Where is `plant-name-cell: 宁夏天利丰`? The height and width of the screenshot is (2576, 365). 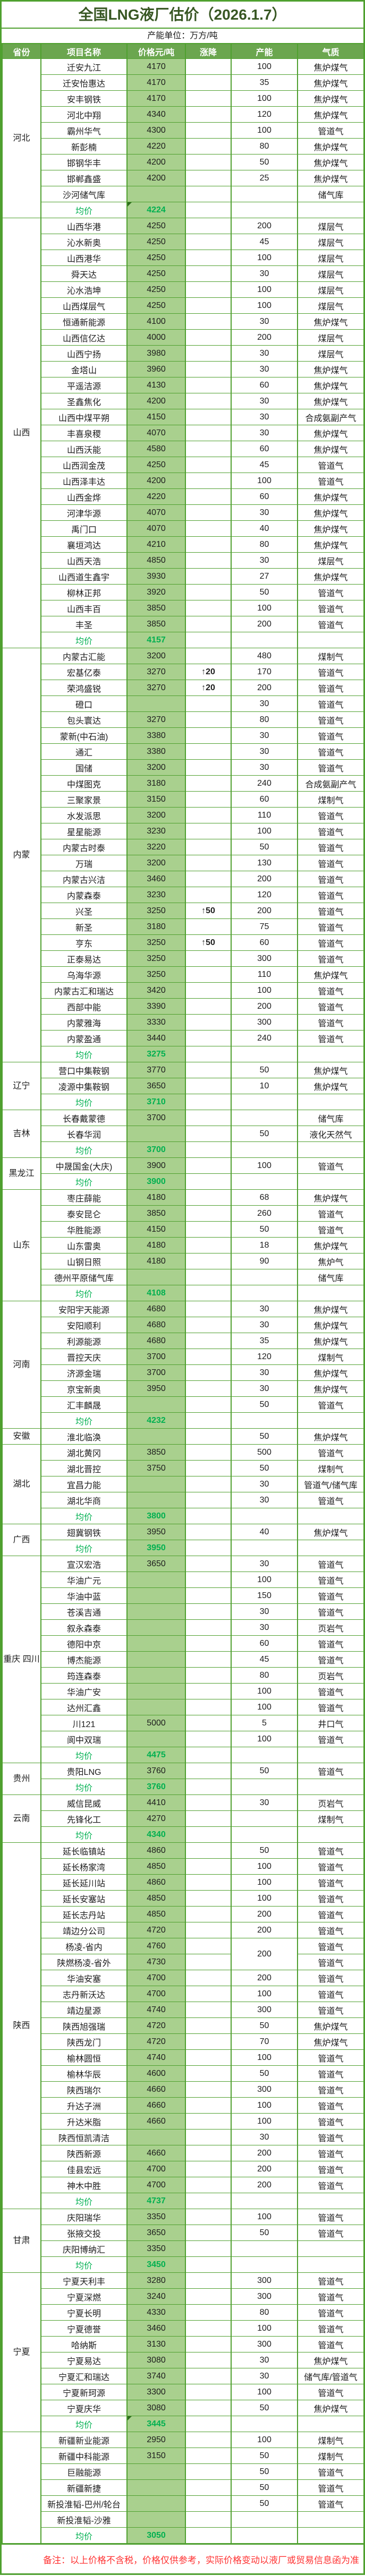
plant-name-cell: 宁夏天利丰 is located at coordinates (84, 2280).